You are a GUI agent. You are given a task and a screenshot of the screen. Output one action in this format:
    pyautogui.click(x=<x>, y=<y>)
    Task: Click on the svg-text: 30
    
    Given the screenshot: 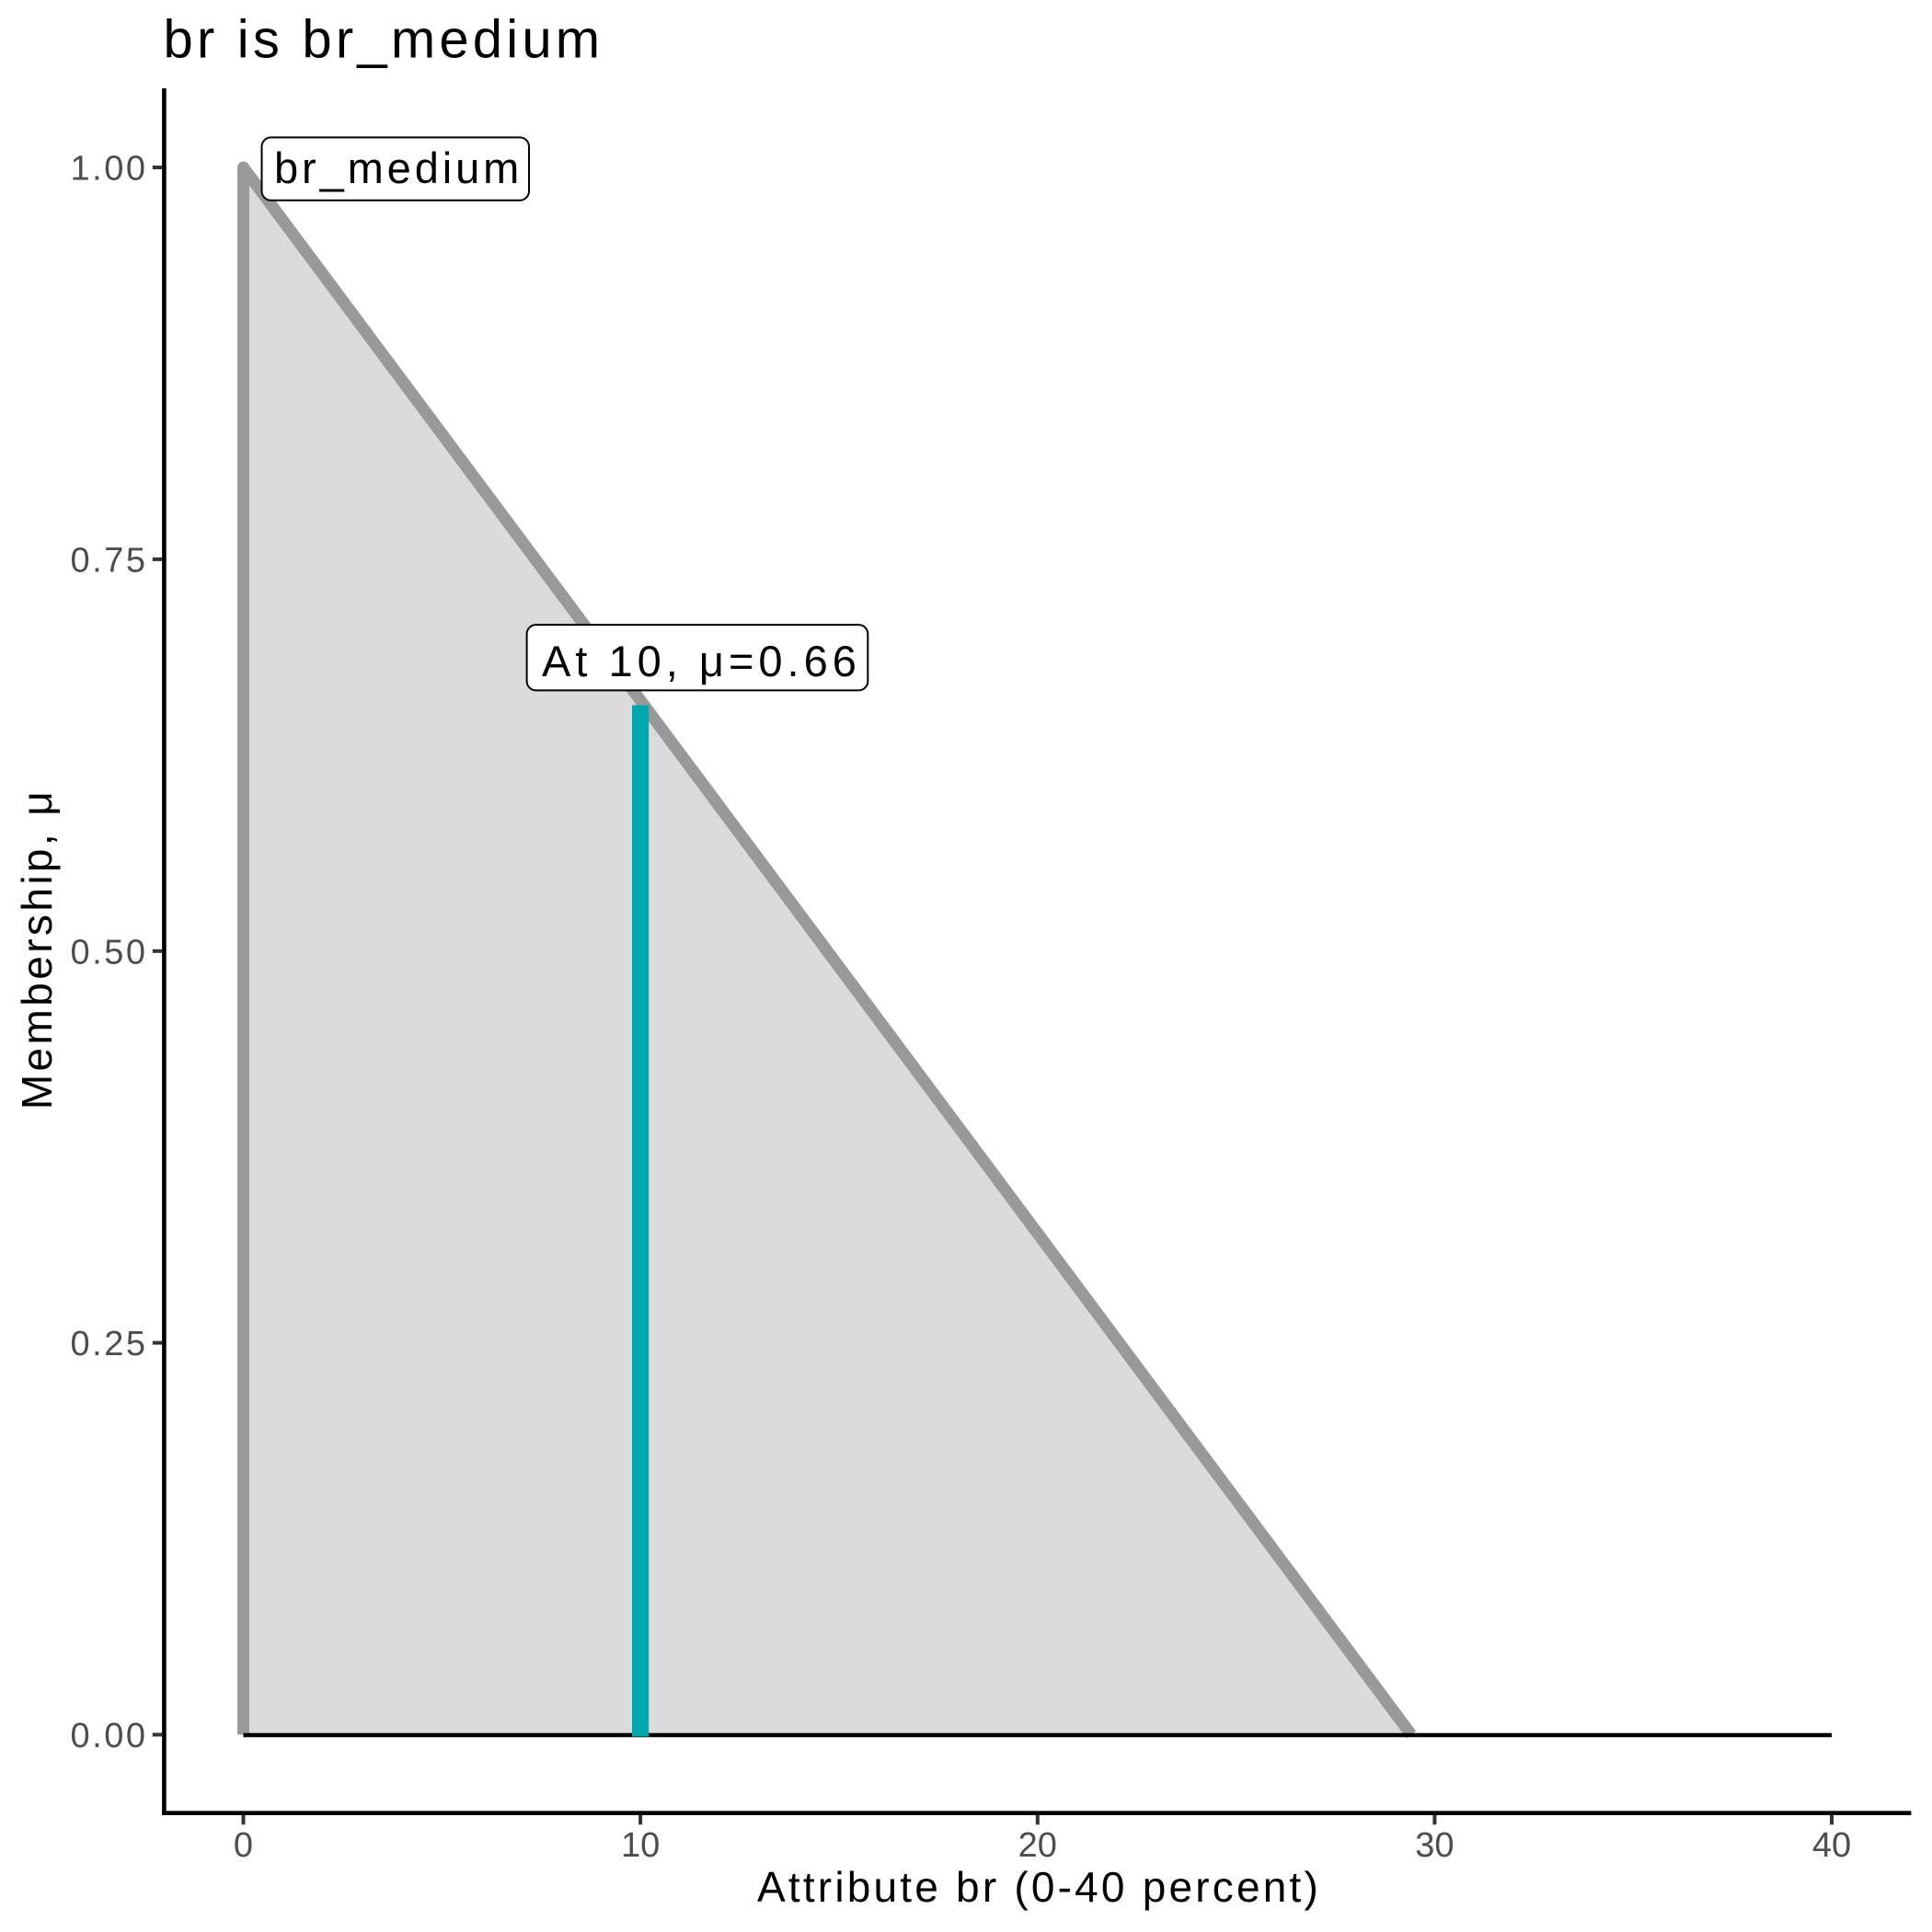 What is the action you would take?
    pyautogui.click(x=1434, y=1845)
    